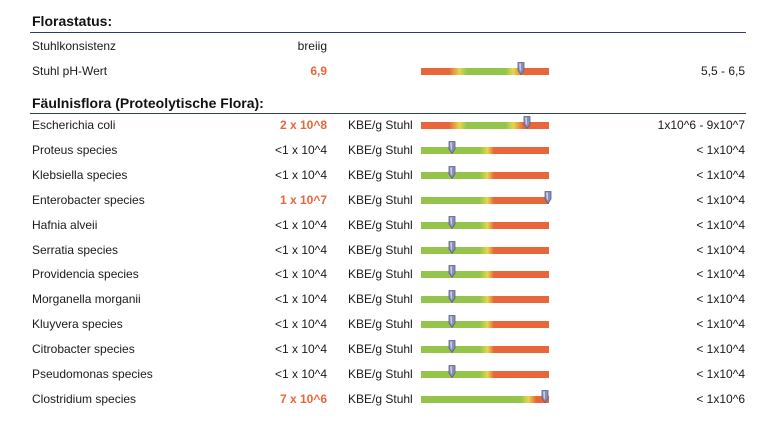 This screenshot has height=427, width=768. Describe the element at coordinates (722, 71) in the screenshot. I see `reference-range: 5,5 - 6,5` at that location.